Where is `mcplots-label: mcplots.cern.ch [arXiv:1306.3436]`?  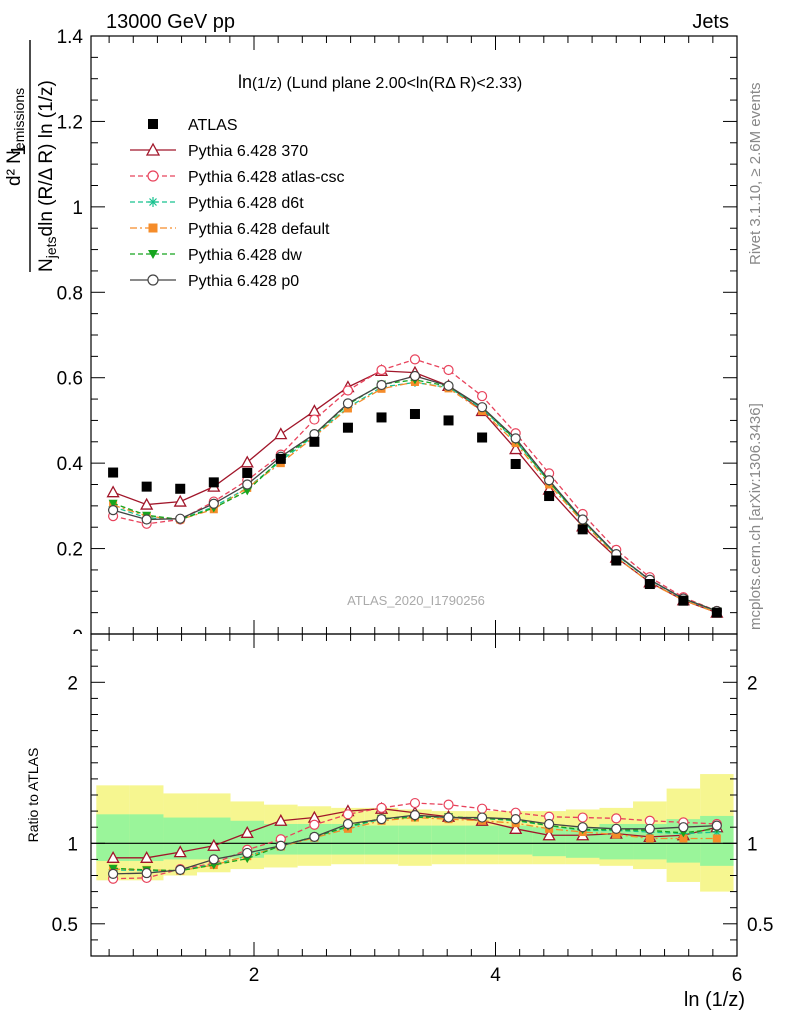 mcplots-label: mcplots.cern.ch [arXiv:1306.3436] is located at coordinates (755, 516).